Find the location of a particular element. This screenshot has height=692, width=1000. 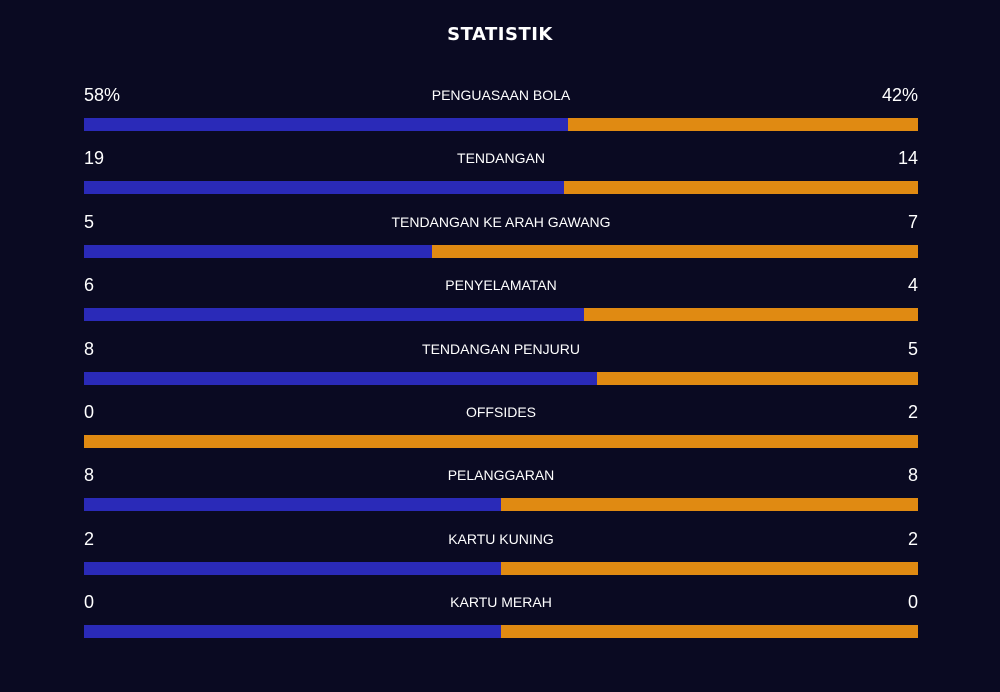

stat-label: KARTU KUNING is located at coordinates (501, 538).